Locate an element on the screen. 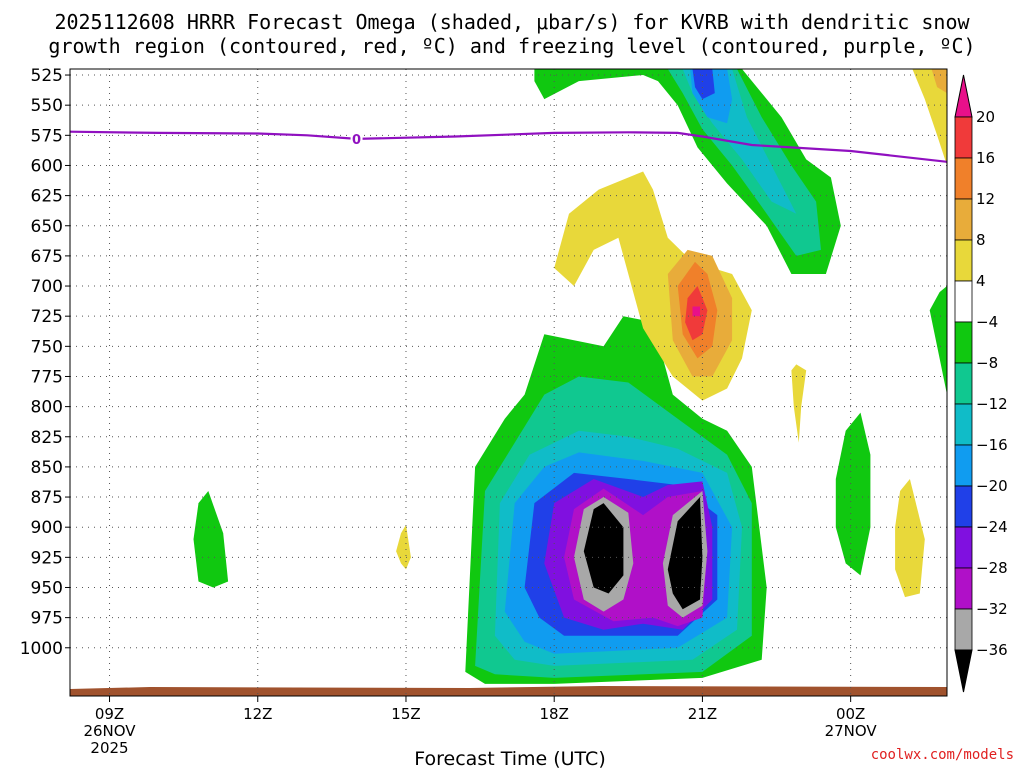 The width and height of the screenshot is (1024, 768). x-tick-label: 09Z is located at coordinates (109, 714).